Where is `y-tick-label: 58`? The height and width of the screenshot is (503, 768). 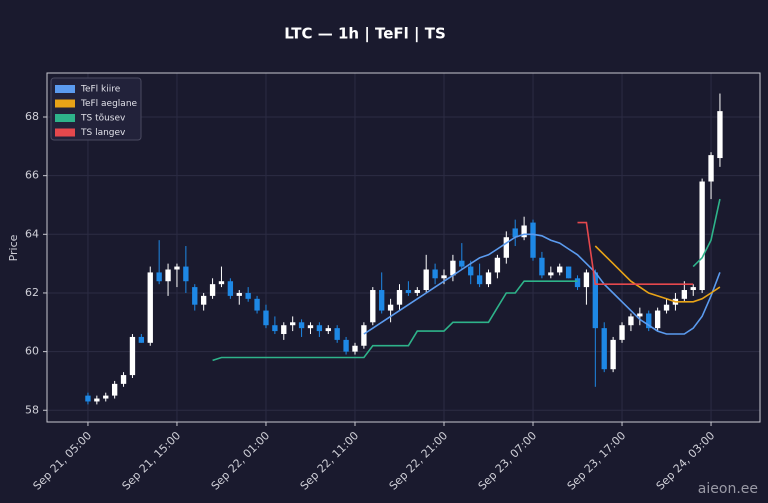 y-tick-label: 58 is located at coordinates (32, 409).